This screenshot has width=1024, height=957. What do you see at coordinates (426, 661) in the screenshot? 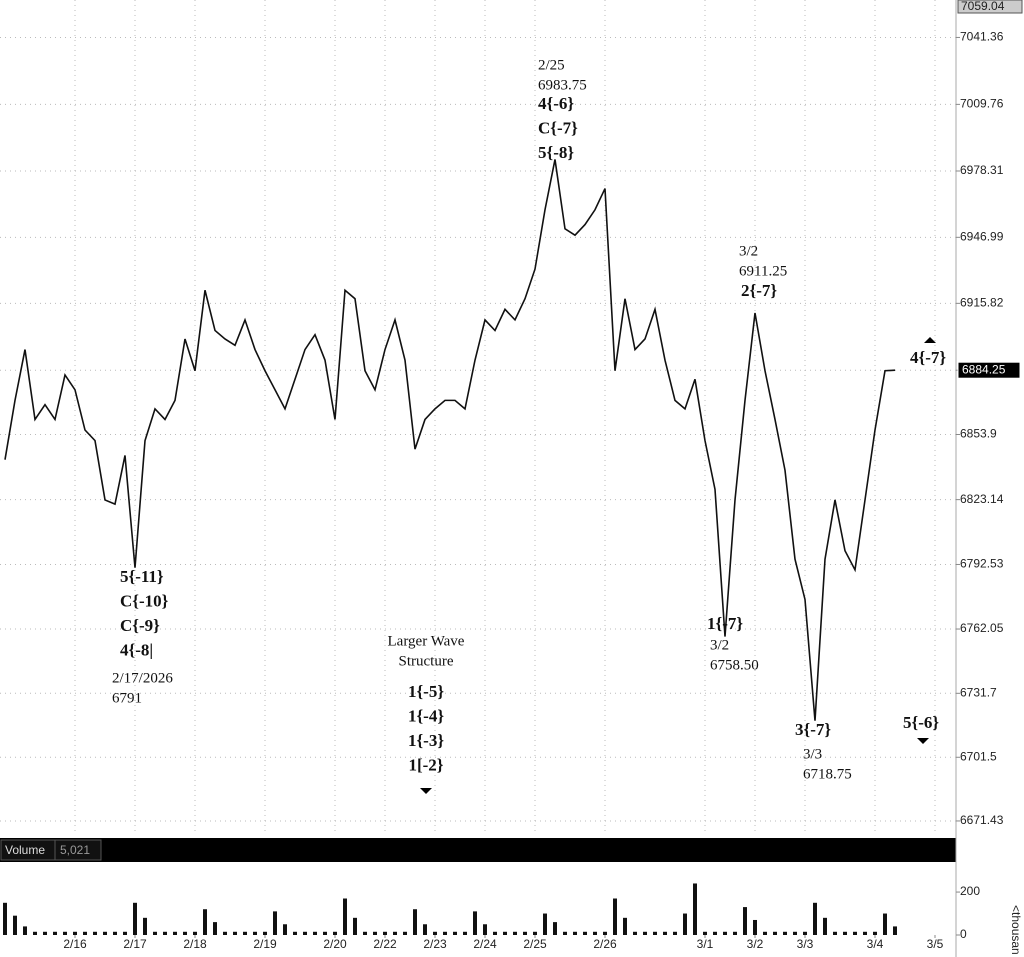
I see `annotation: Structure` at bounding box center [426, 661].